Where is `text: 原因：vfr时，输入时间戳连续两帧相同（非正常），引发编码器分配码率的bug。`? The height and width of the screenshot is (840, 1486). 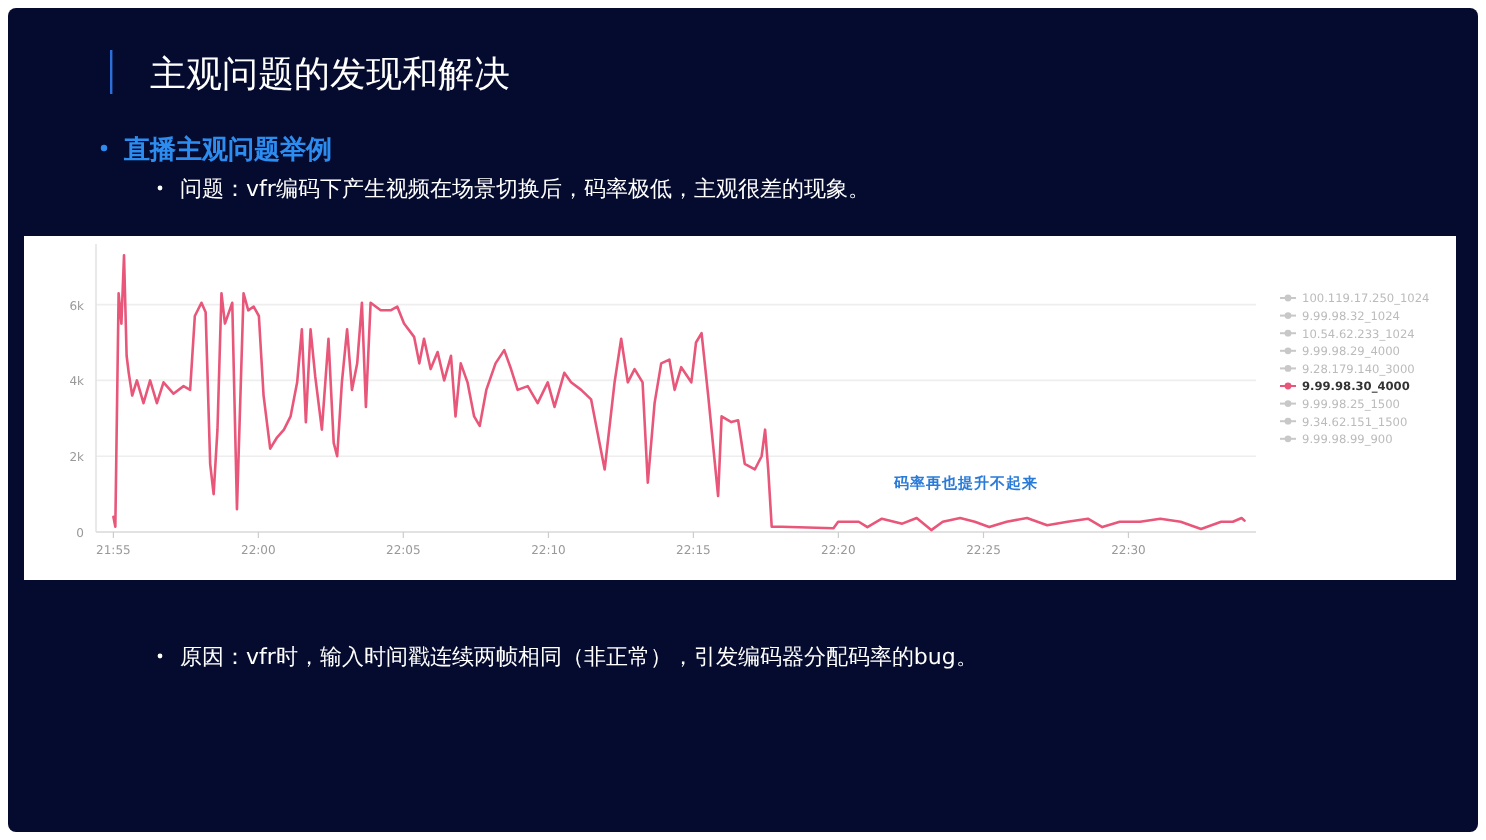 text: 原因：vfr时，输入时间戳连续两帧相同（非正常），引发编码器分配码率的bug。 is located at coordinates (579, 657).